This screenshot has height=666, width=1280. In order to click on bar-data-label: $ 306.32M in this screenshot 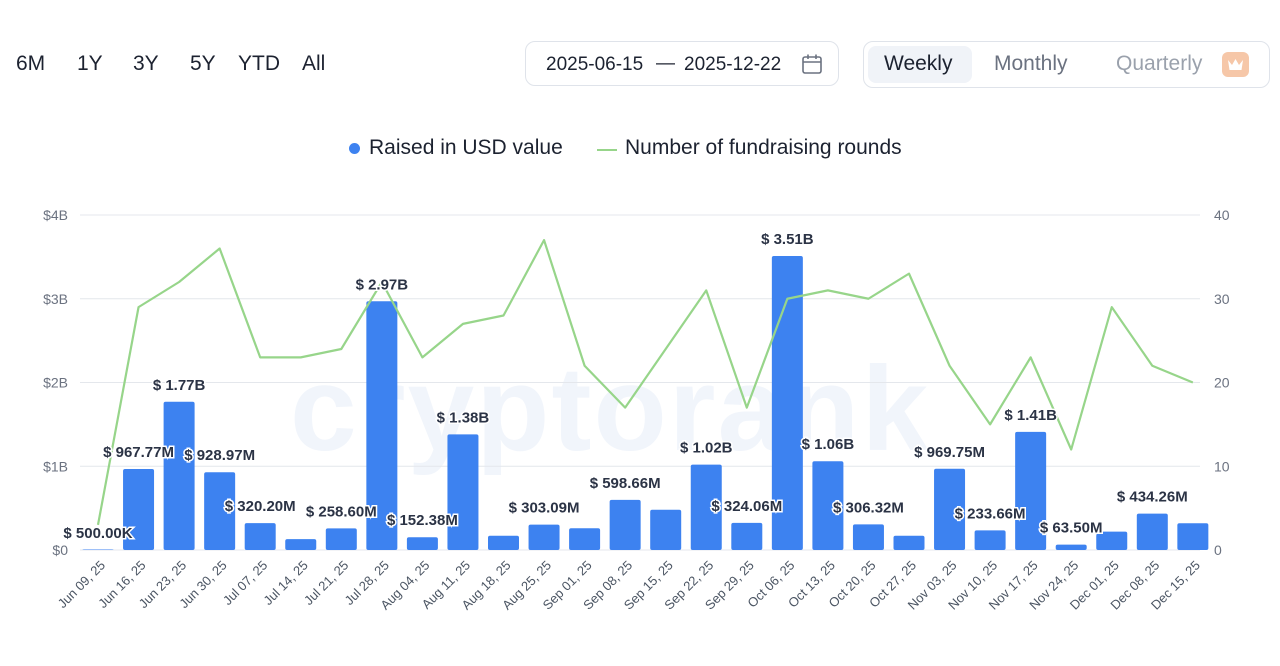, I will do `click(868, 507)`.